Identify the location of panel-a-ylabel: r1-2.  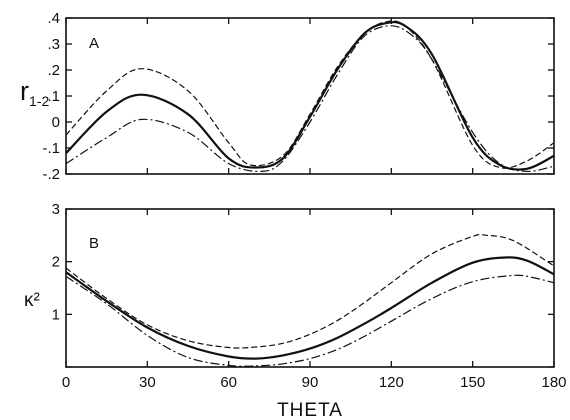
(34, 92).